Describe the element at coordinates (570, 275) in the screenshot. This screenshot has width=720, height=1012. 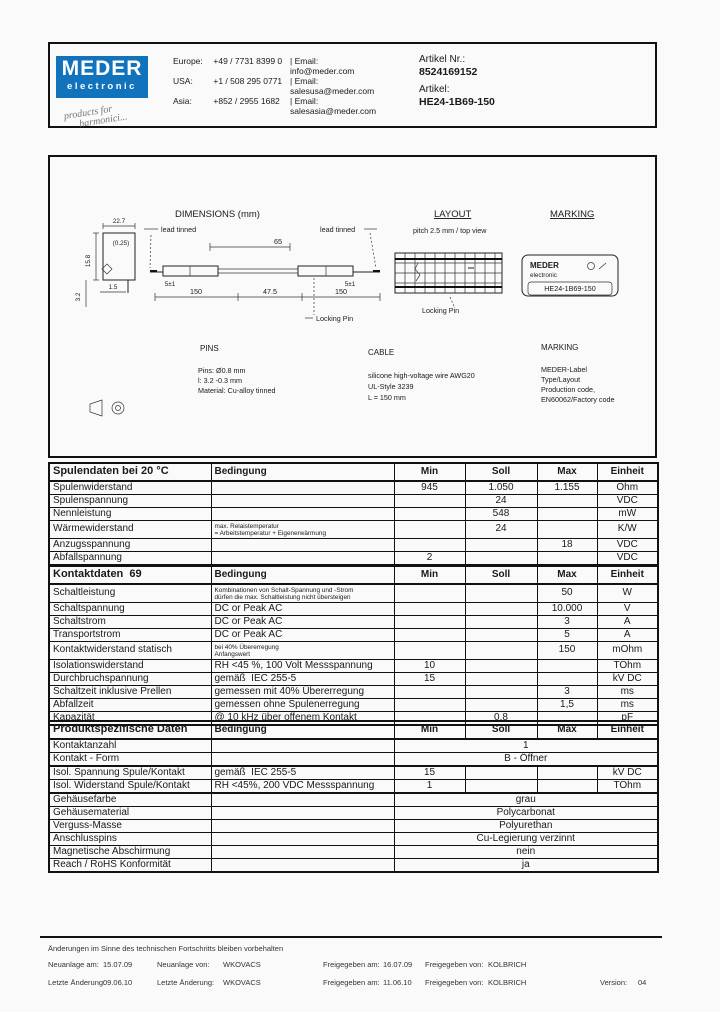
I see `marking-label-drawing: MEDER electronic HE24-1B69-150` at that location.